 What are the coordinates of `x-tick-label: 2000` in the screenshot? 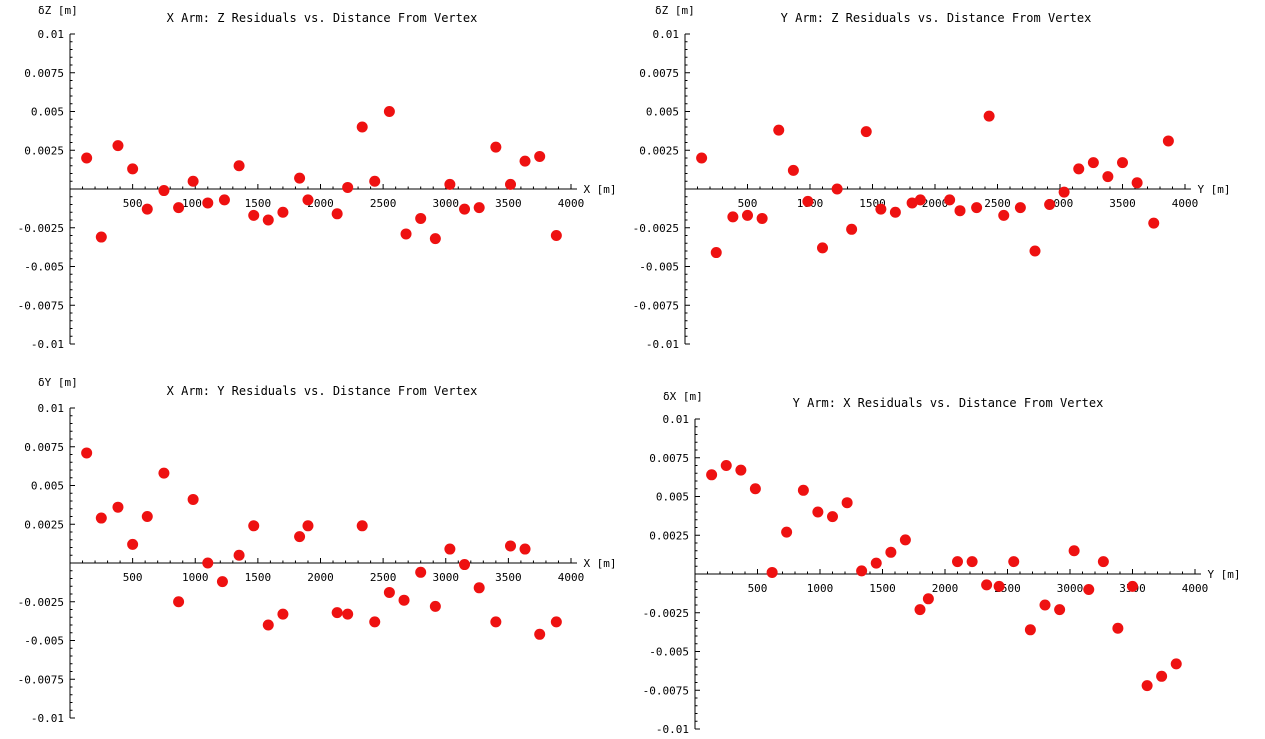 It's located at (935, 203).